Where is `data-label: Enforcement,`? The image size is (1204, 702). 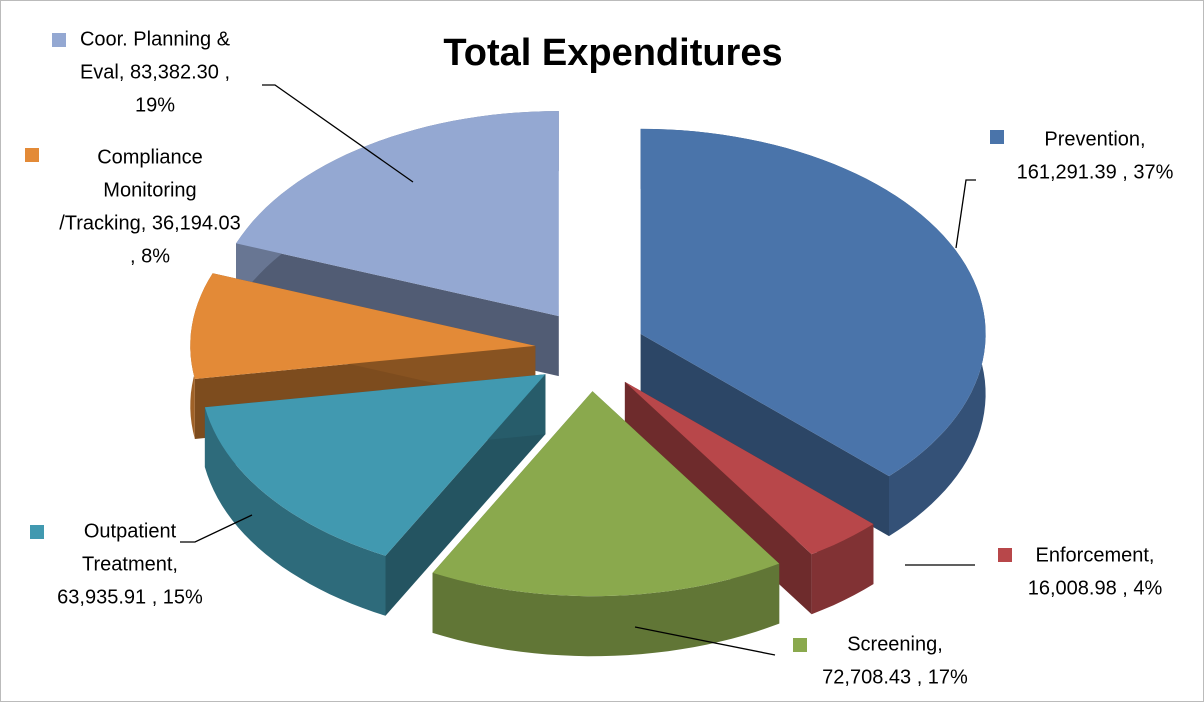 data-label: Enforcement, is located at coordinates (1095, 555).